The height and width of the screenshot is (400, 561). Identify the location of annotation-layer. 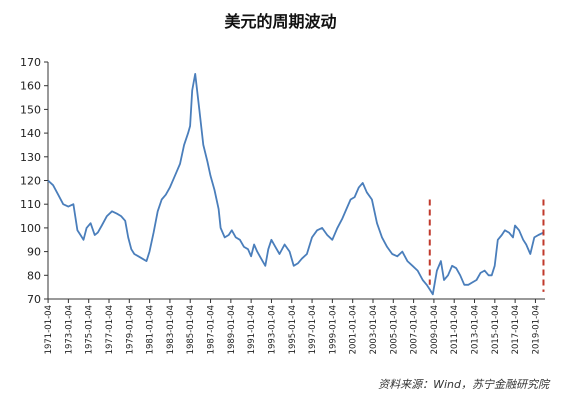
(486, 245).